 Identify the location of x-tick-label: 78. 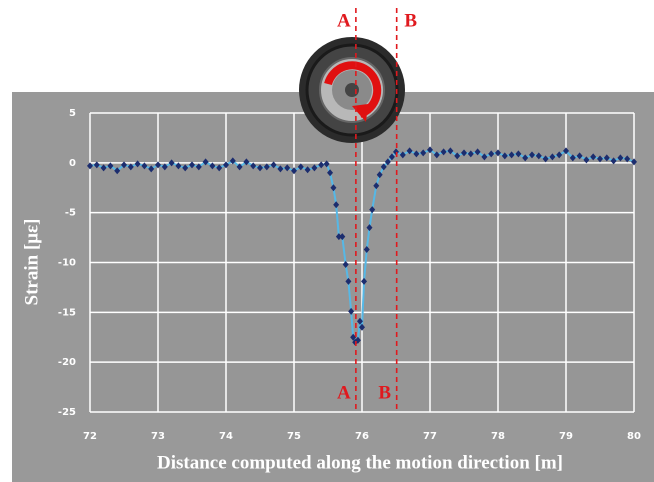
(498, 436).